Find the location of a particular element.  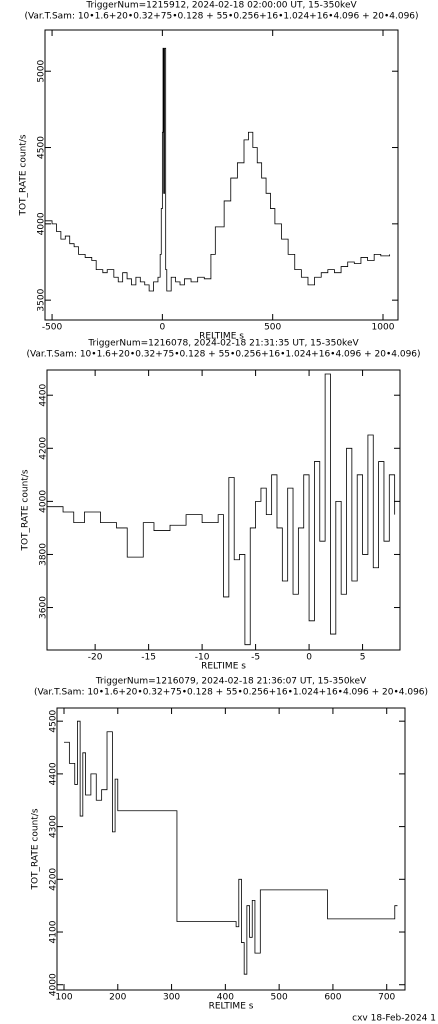

y-tick-label: 3500 is located at coordinates (42, 299).